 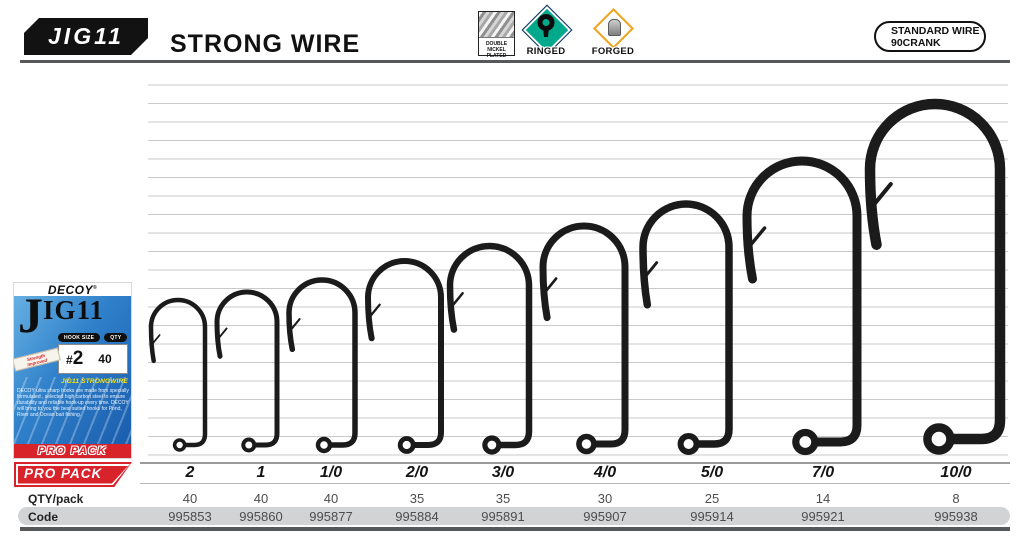 I want to click on size-cell: 10/0, so click(x=956, y=472).